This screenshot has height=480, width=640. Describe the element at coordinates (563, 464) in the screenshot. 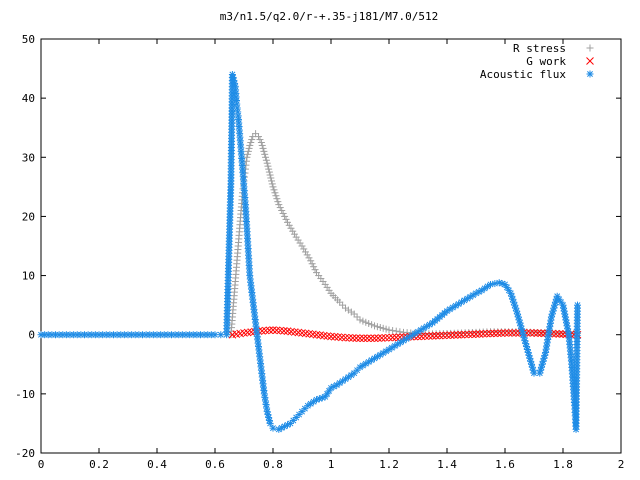

I see `x-tick-label: 1.8` at that location.